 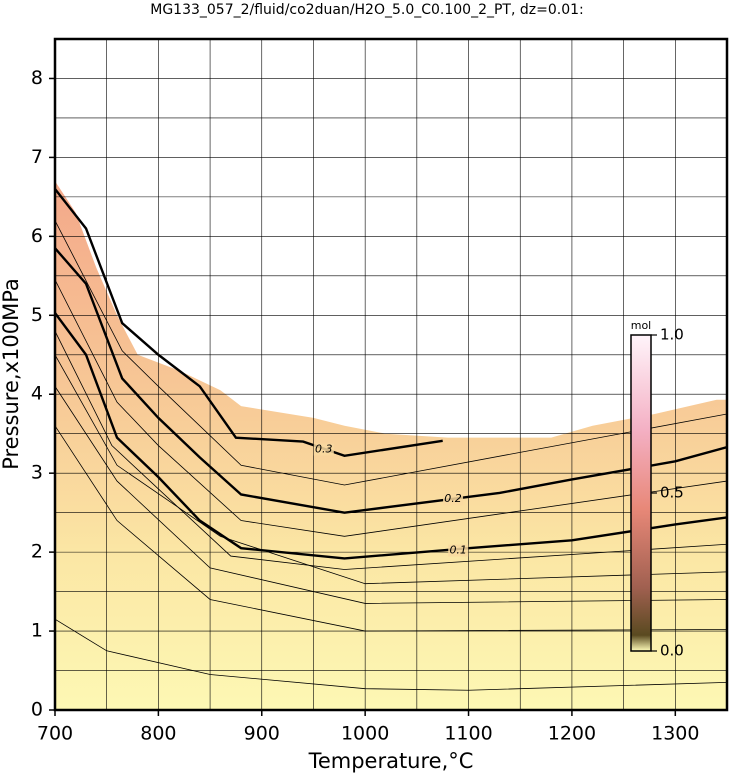 I want to click on contour-label: 0.3, so click(x=324, y=448).